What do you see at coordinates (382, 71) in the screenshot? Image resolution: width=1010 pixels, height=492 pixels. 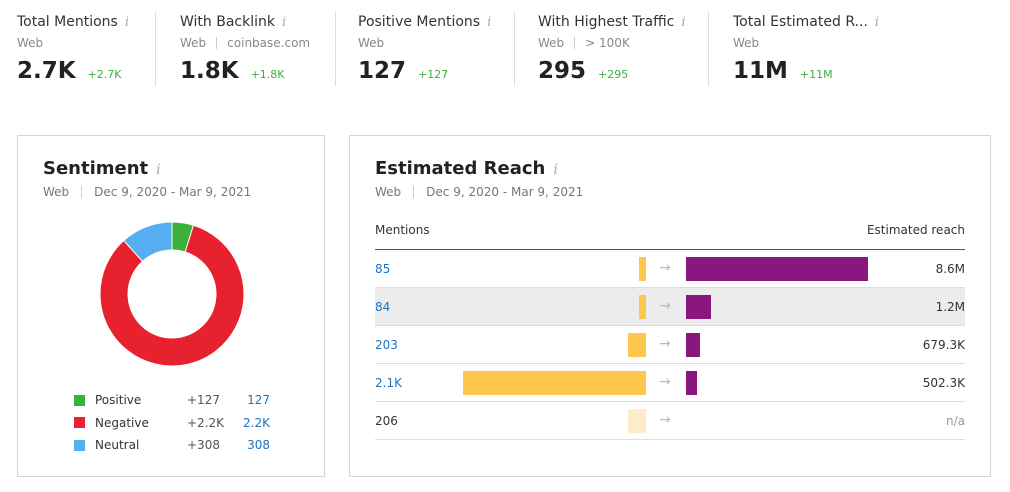 I see `metric-value: 127` at bounding box center [382, 71].